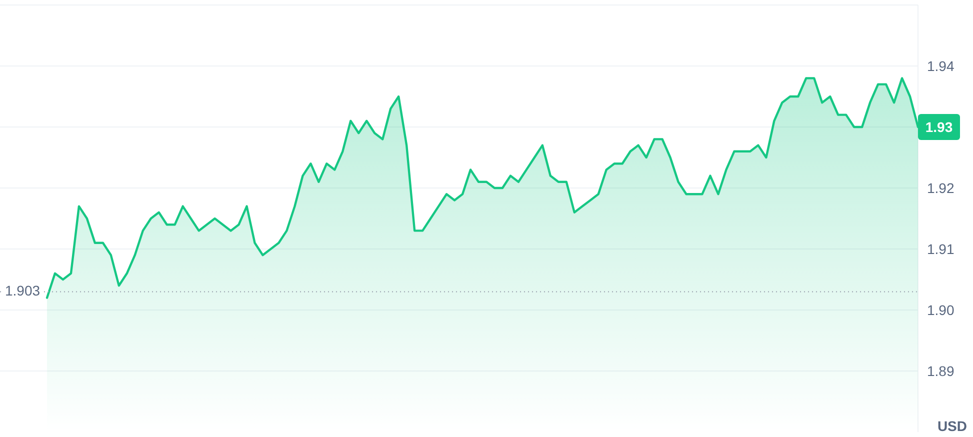 The height and width of the screenshot is (437, 973). What do you see at coordinates (939, 127) in the screenshot?
I see `text: 1.93` at bounding box center [939, 127].